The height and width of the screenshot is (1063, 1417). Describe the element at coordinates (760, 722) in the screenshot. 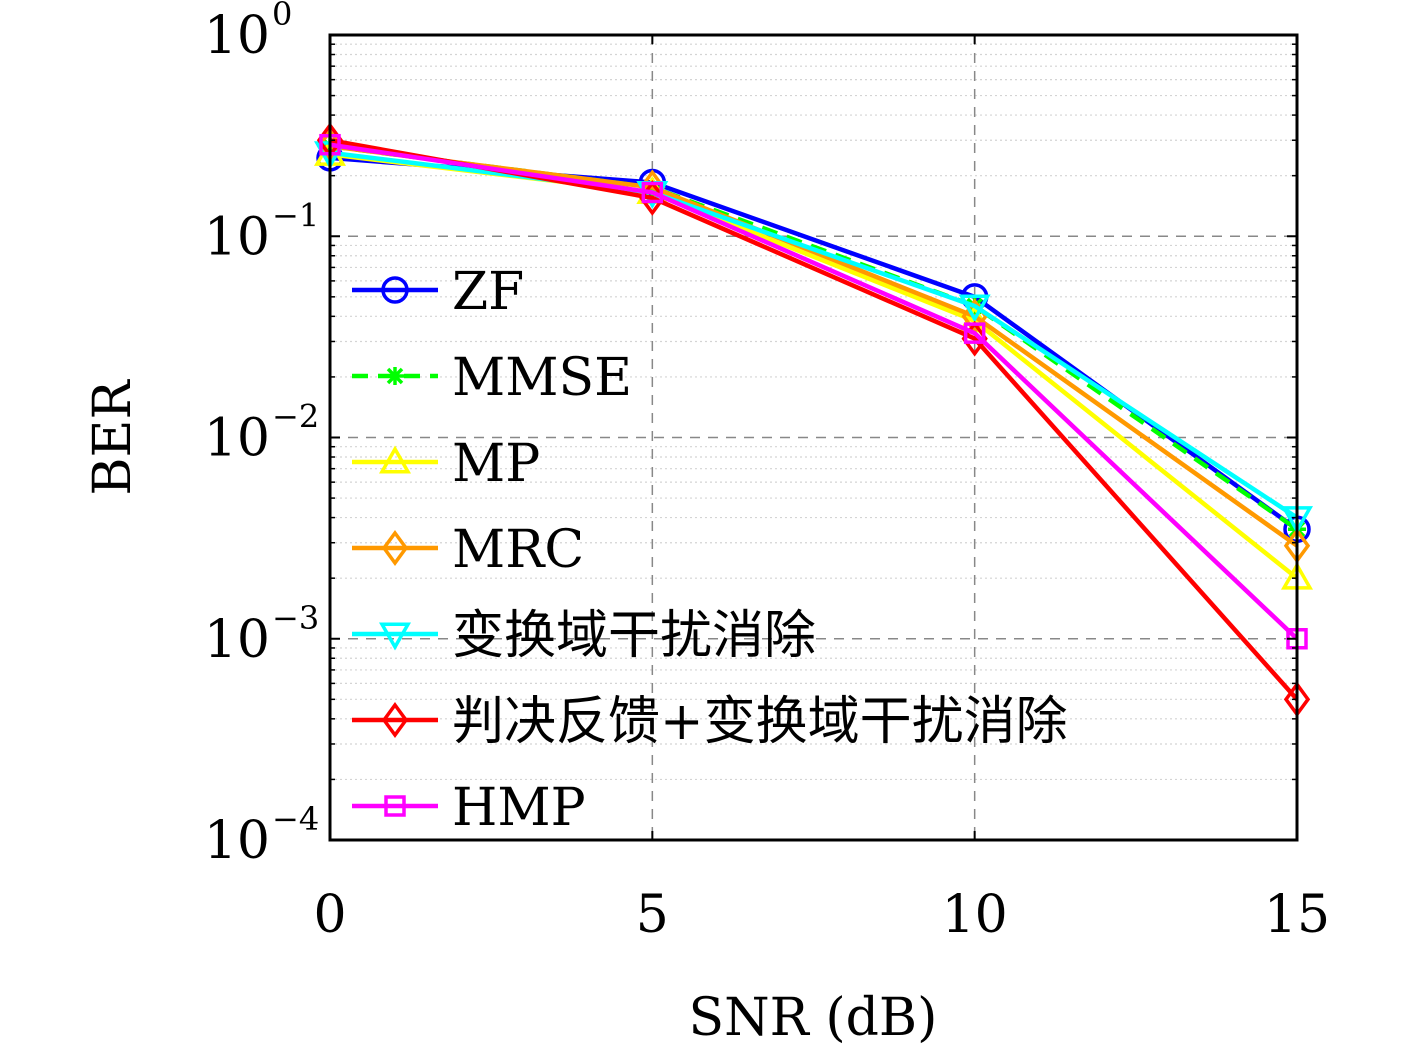

I see `legend-label-5: 判决反馈+变换域干扰消除` at that location.